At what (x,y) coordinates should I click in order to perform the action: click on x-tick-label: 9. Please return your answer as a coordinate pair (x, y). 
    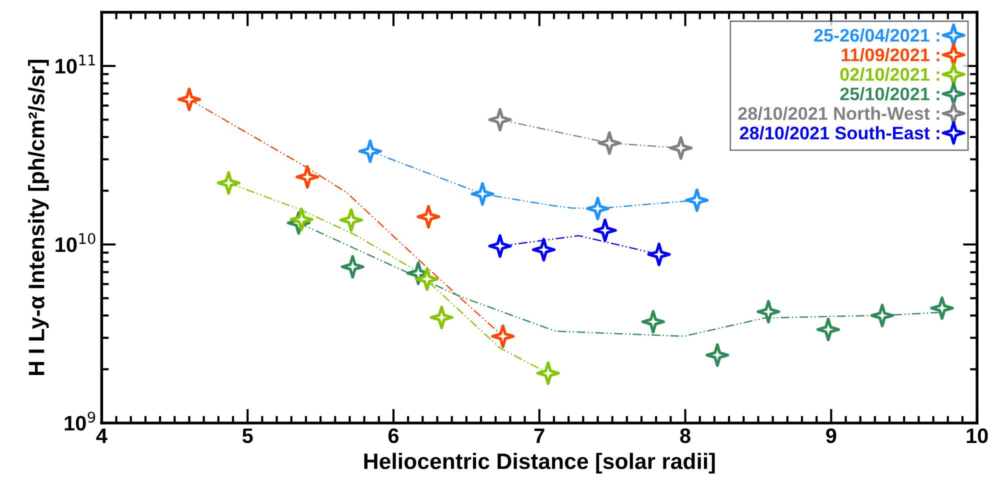
    Looking at the image, I should click on (831, 436).